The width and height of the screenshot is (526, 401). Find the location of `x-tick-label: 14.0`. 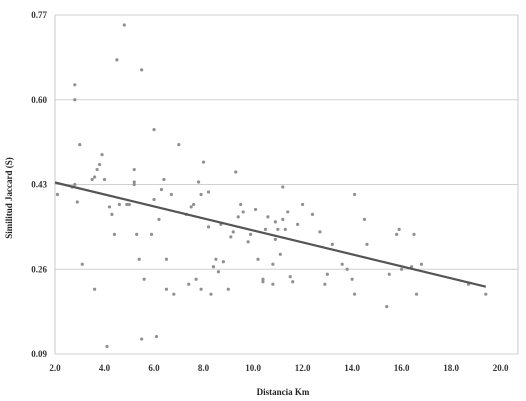

x-tick-label: 14.0 is located at coordinates (352, 368).